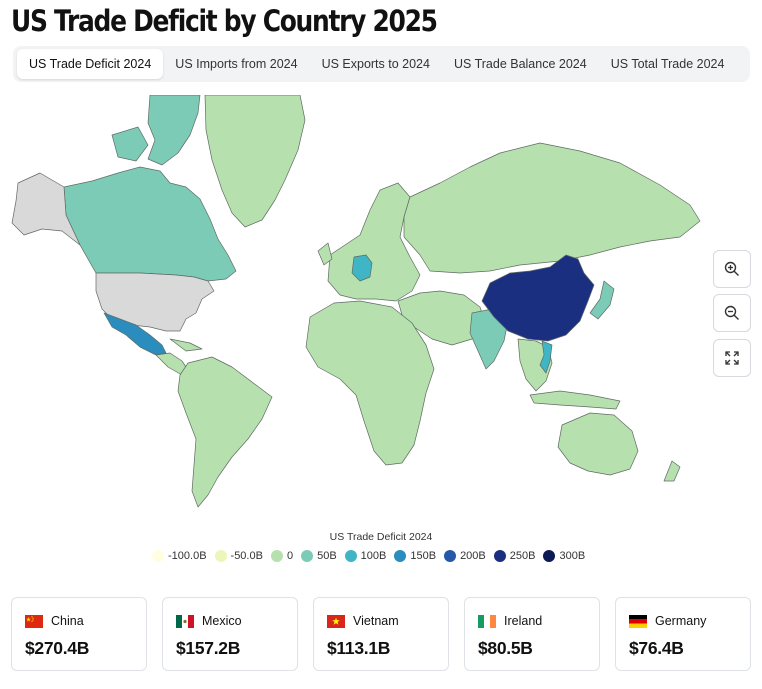  I want to click on page-title: US Trade Deficit by Country 2025, so click(224, 21).